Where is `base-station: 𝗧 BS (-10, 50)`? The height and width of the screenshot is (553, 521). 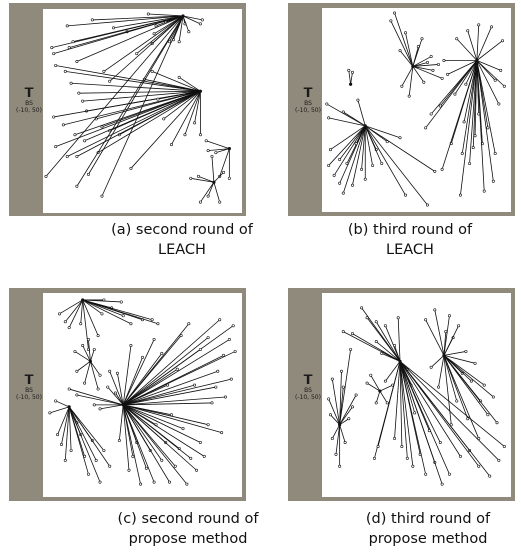 base-station: 𝗧 BS (-10, 50) is located at coordinates (29, 387).